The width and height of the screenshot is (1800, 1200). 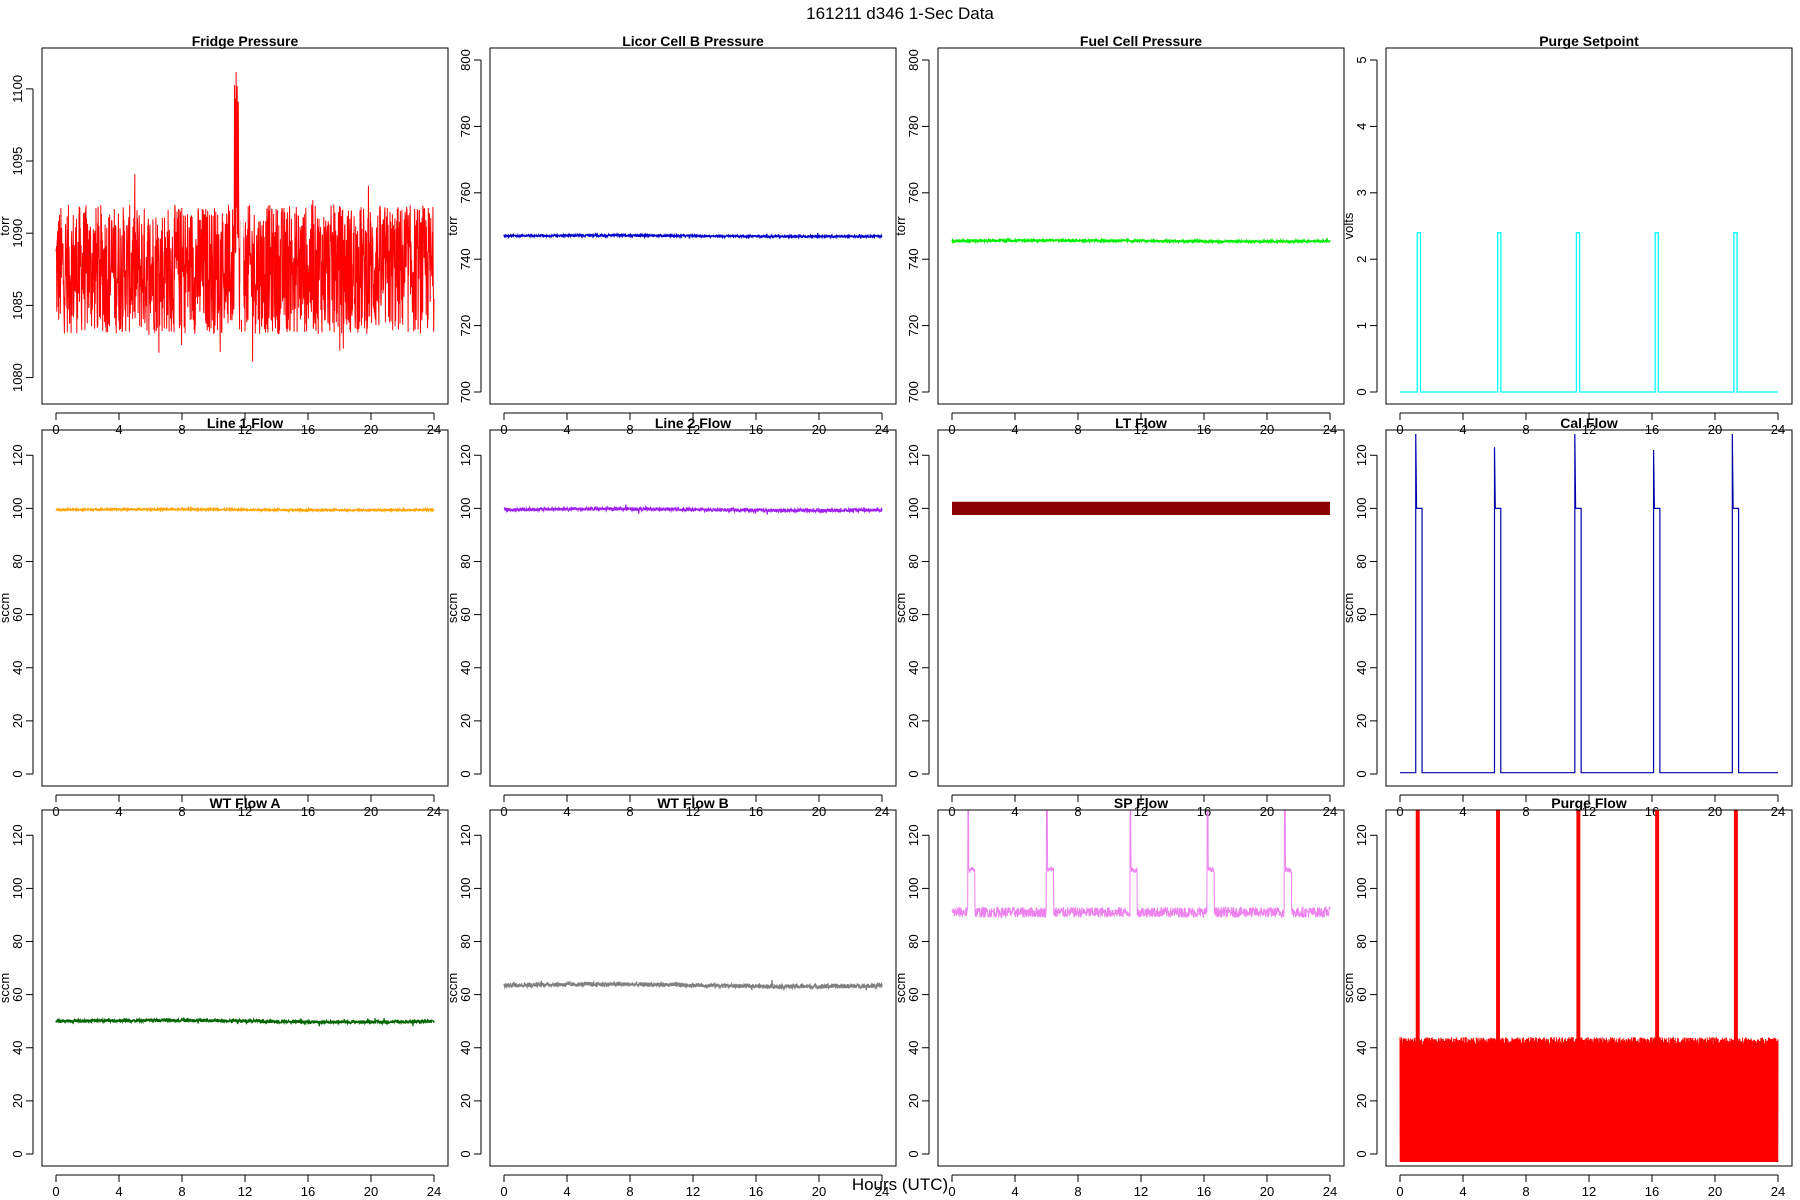 I want to click on figure-xlabel: Hours (UTC), so click(x=900, y=1184).